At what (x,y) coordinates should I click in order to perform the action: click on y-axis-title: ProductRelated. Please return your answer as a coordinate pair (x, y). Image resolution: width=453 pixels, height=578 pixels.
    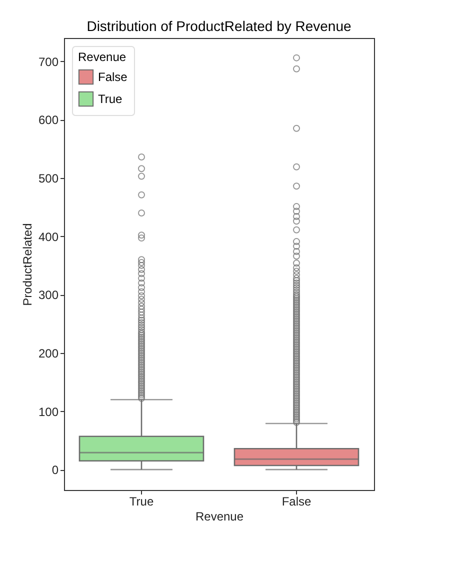
    Looking at the image, I should click on (27, 264).